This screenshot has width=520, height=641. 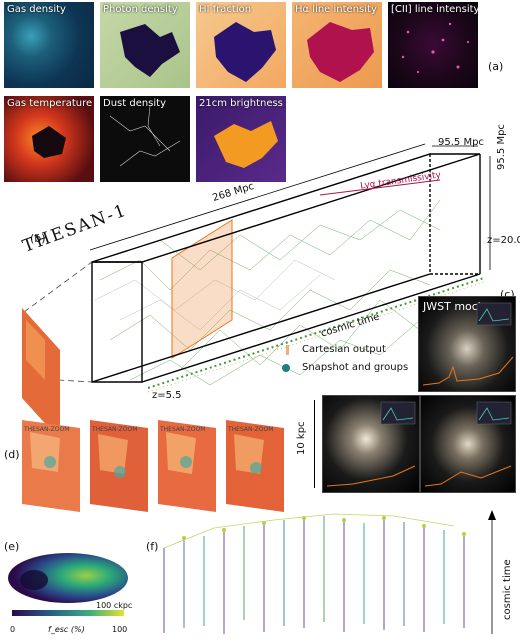 What do you see at coordinates (344, 349) in the screenshot?
I see `legend-cartesian-output: Cartesian output` at bounding box center [344, 349].